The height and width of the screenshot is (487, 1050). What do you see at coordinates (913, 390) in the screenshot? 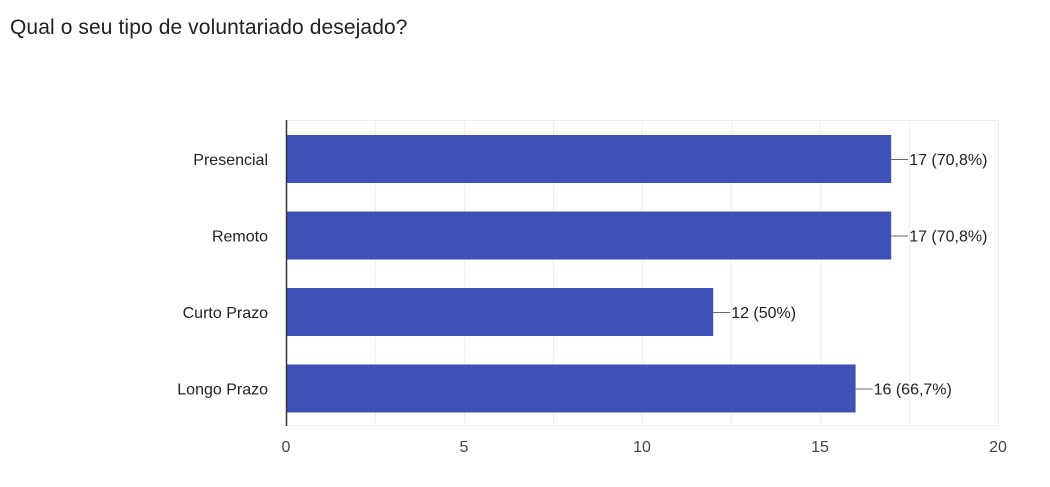
I see `data-label: 16 (66,7%)` at bounding box center [913, 390].